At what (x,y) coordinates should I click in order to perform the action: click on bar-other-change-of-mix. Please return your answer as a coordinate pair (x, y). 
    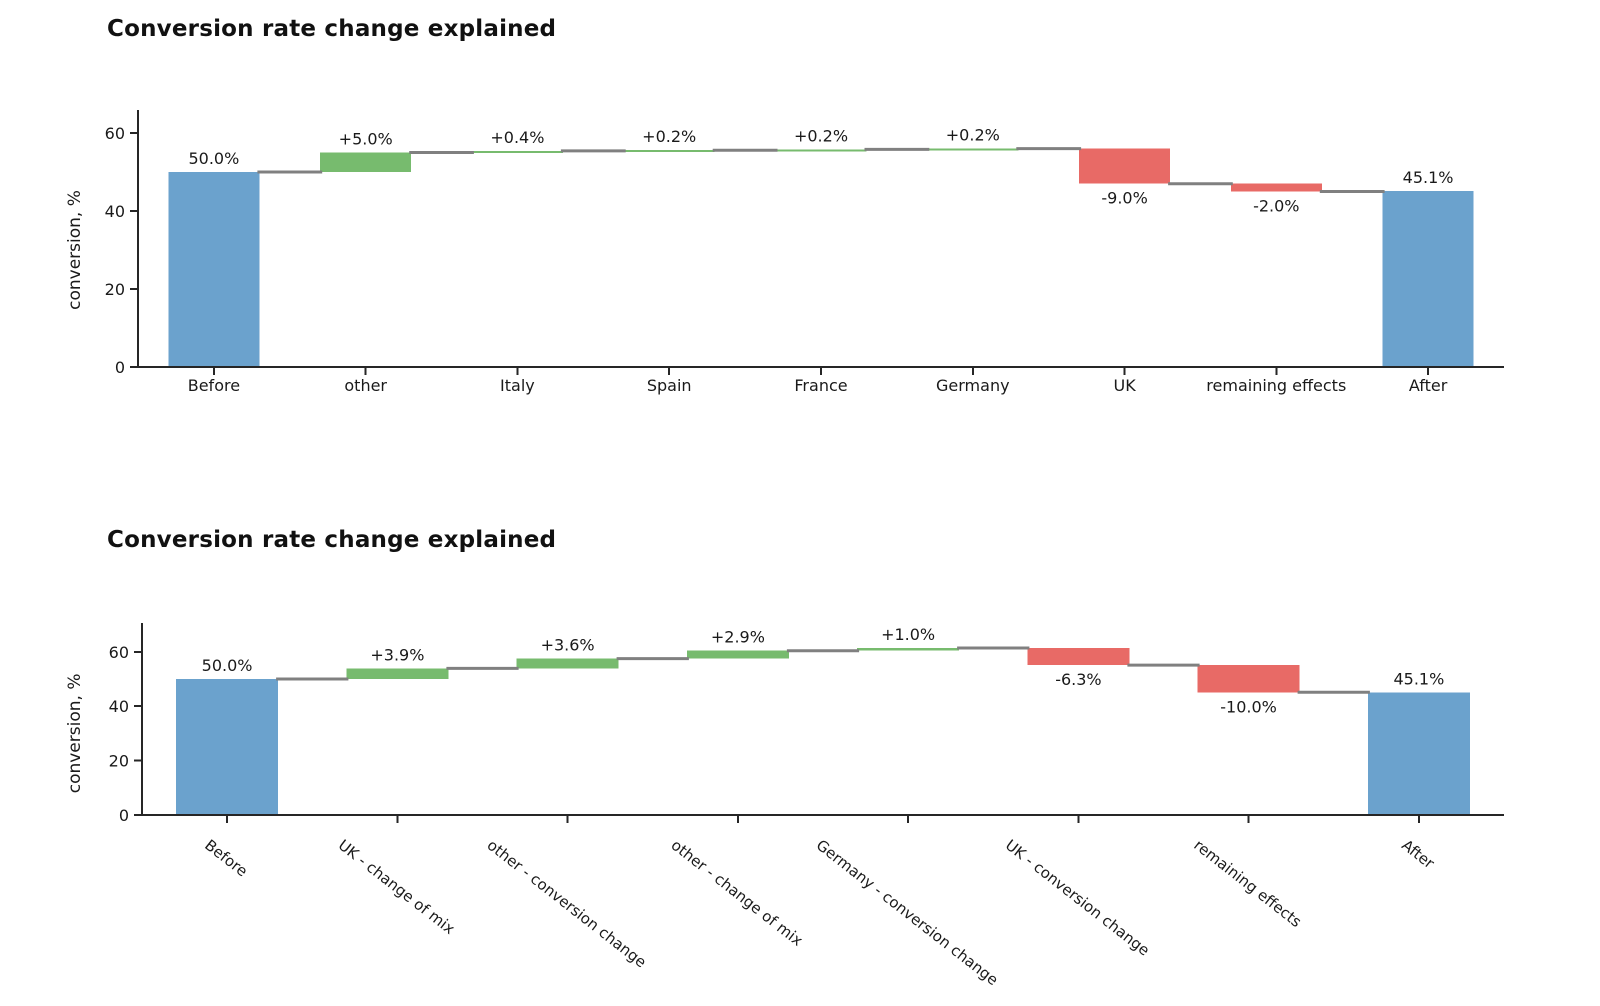
    Looking at the image, I should click on (737, 654).